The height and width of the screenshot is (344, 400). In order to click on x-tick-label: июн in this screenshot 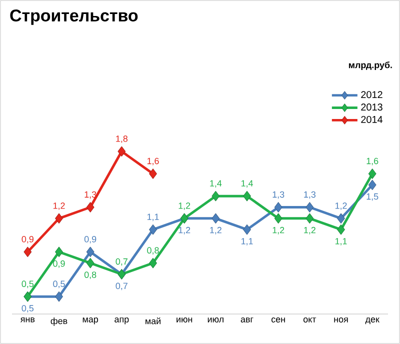, I will do `click(184, 320)`.